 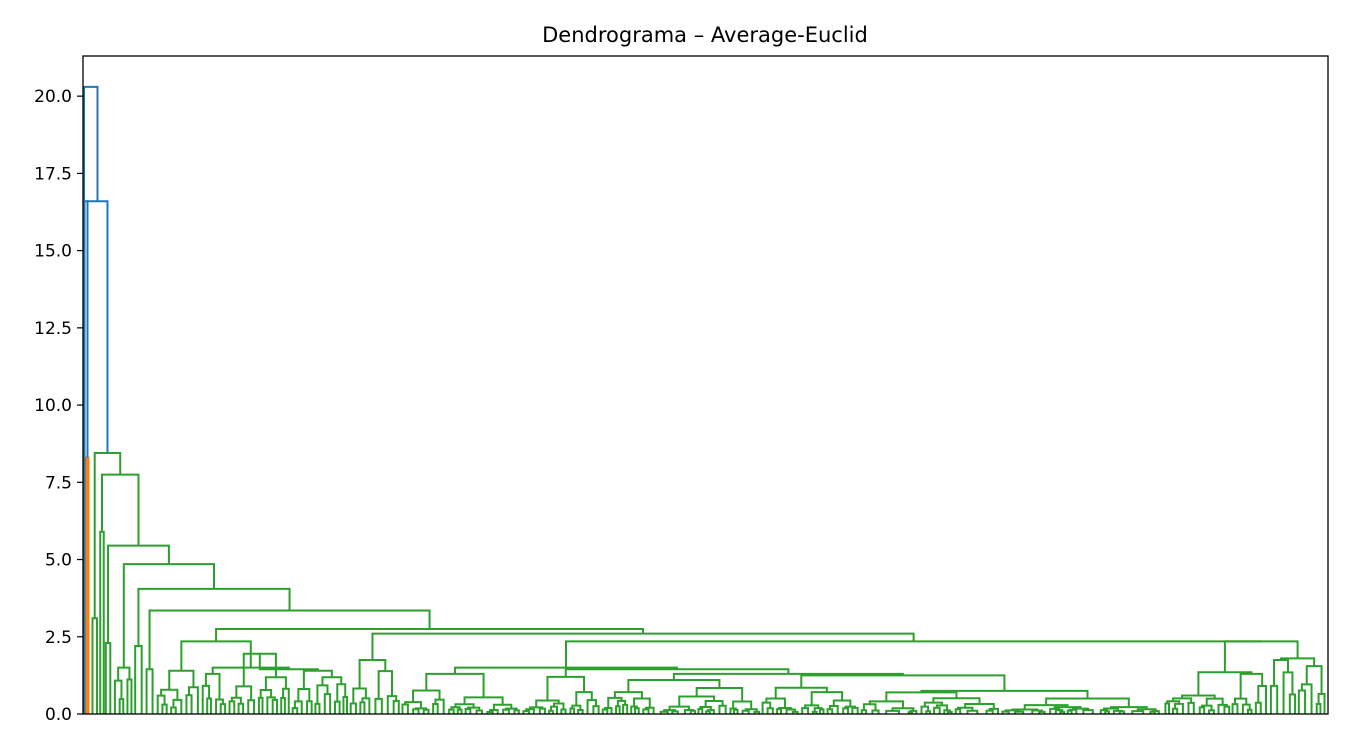 I want to click on y-axis: 0.0 2.5 5.0 7.5 10.0 12.5 15.0 17.5 20.0, so click(x=58, y=406).